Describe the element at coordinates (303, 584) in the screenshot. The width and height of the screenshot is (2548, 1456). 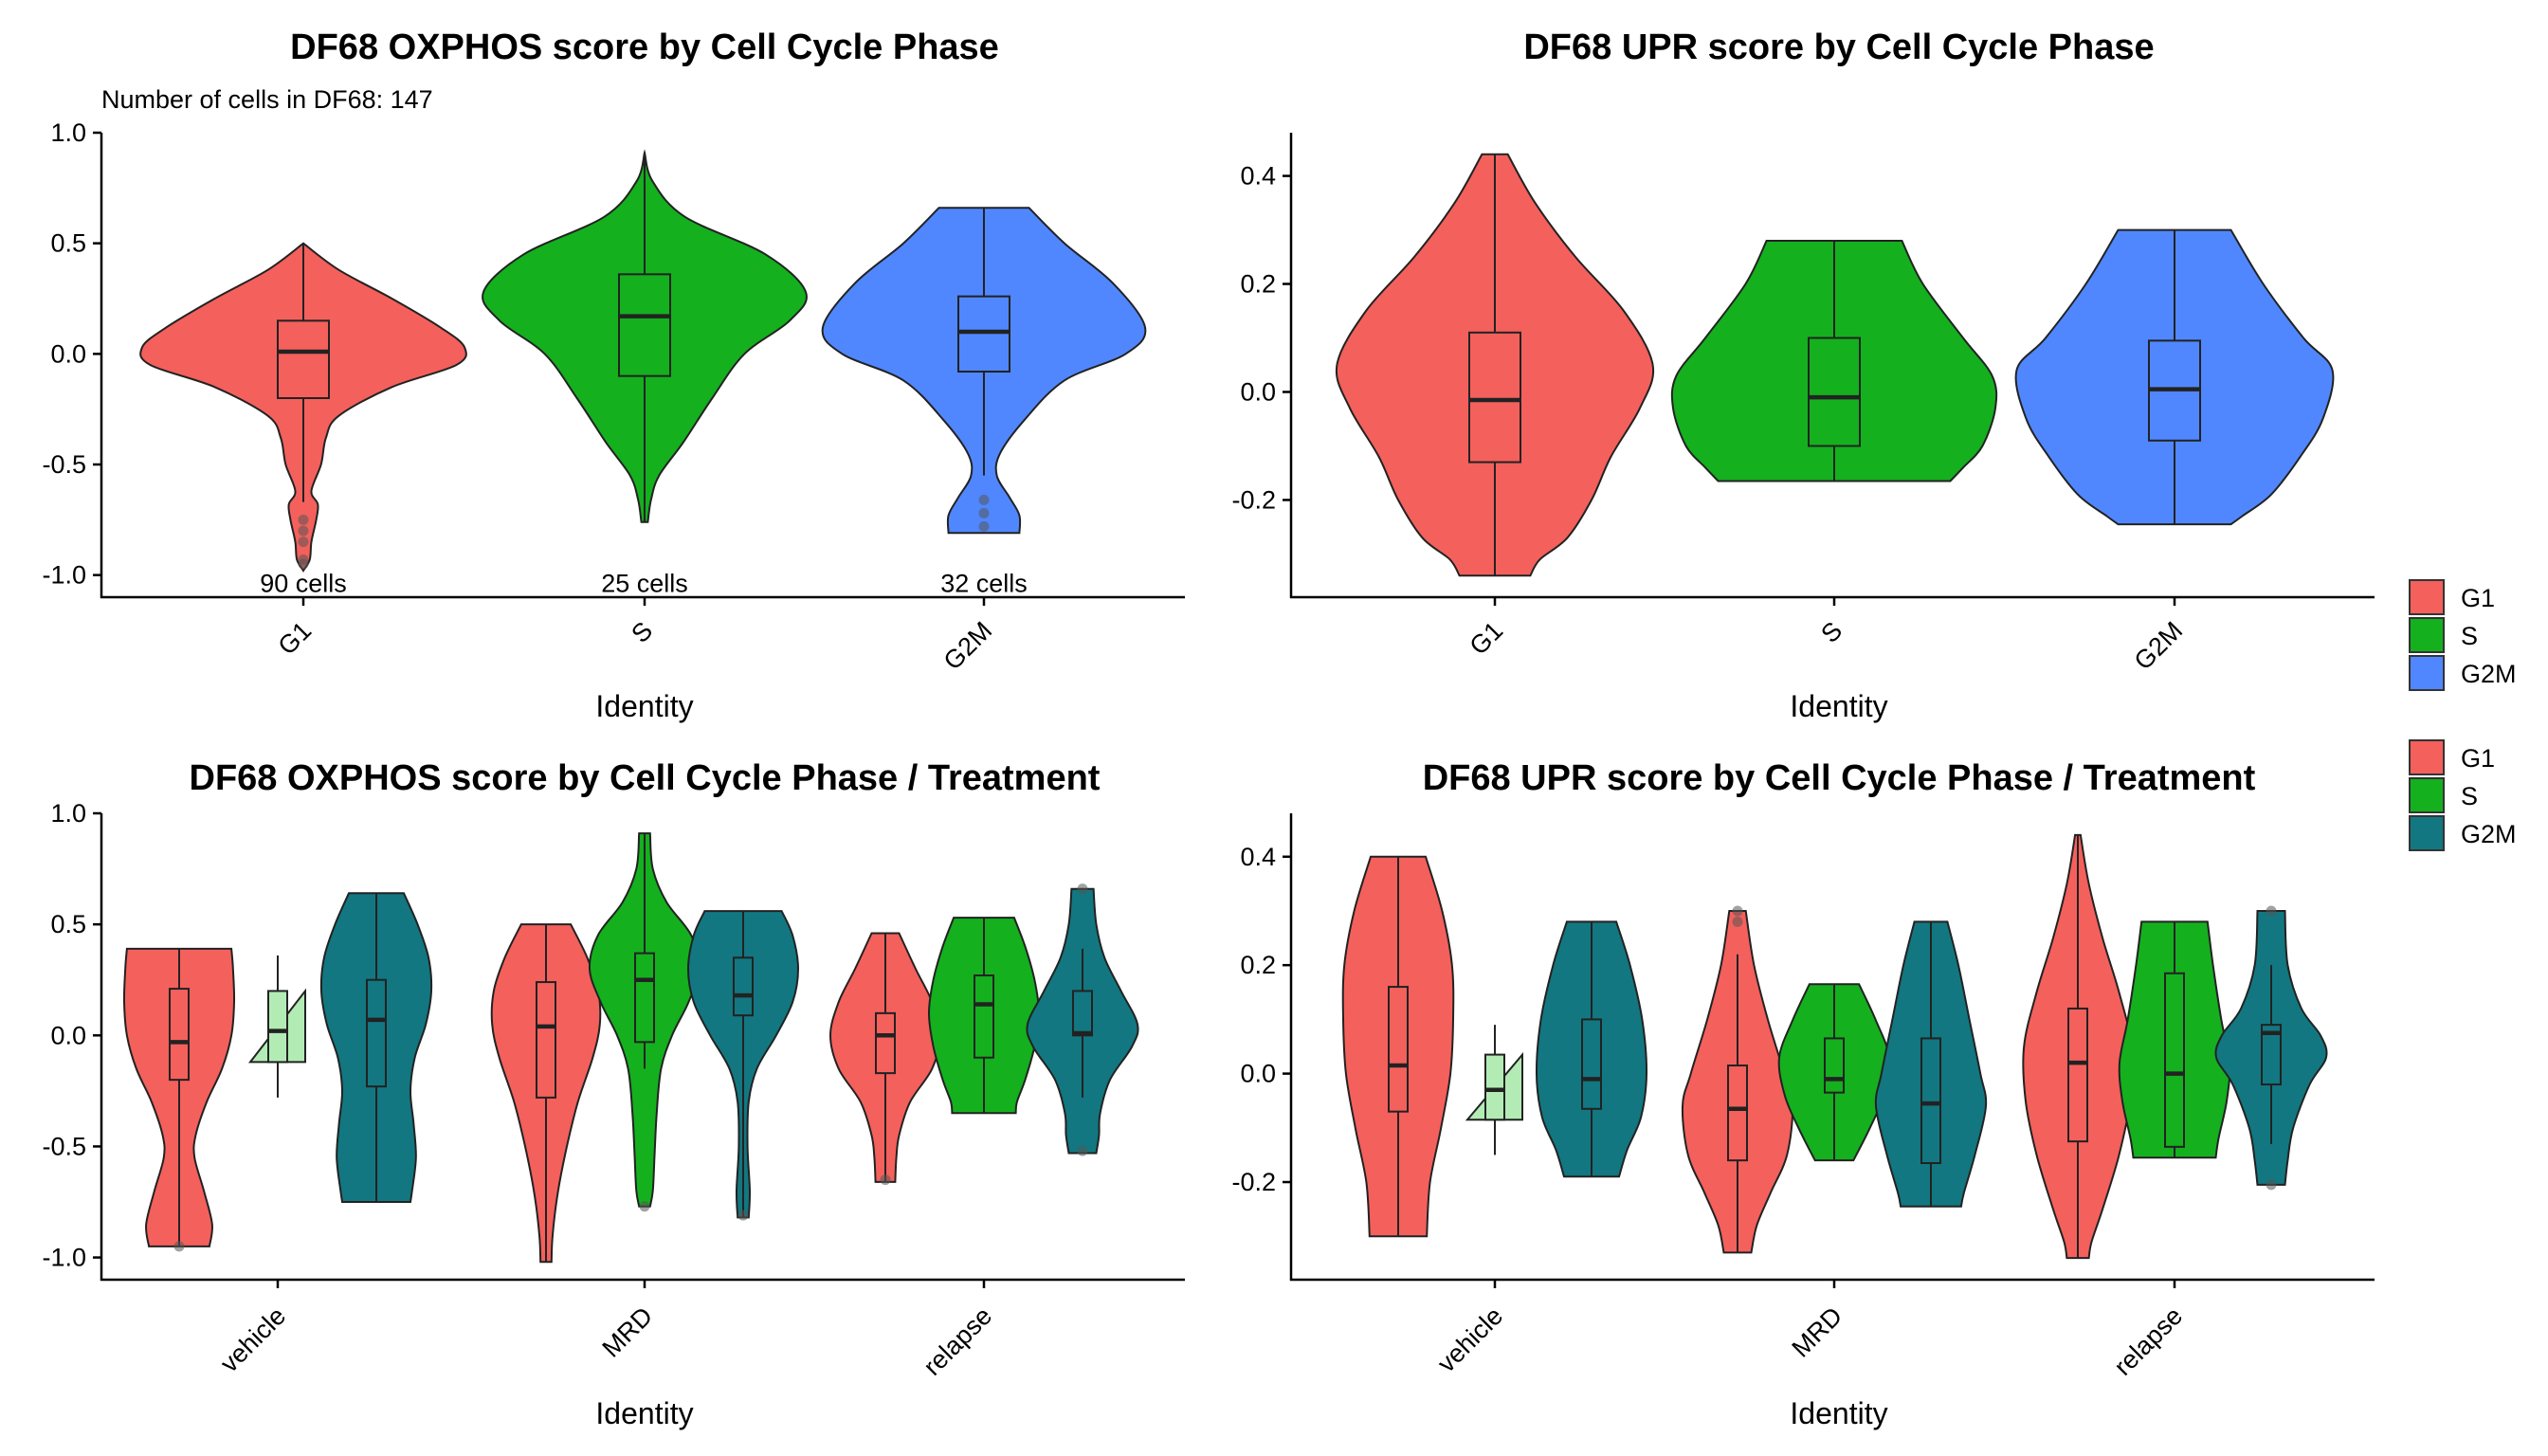
I see `cell-count-label: 90 cells` at that location.